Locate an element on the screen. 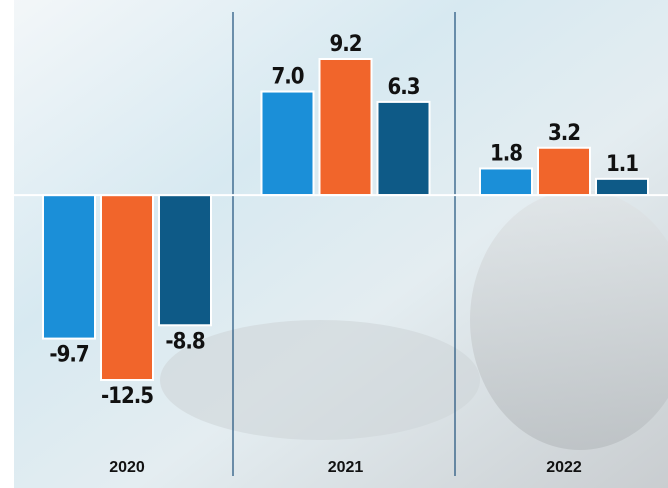 This screenshot has width=668, height=488. data-label: 3.2 is located at coordinates (564, 133).